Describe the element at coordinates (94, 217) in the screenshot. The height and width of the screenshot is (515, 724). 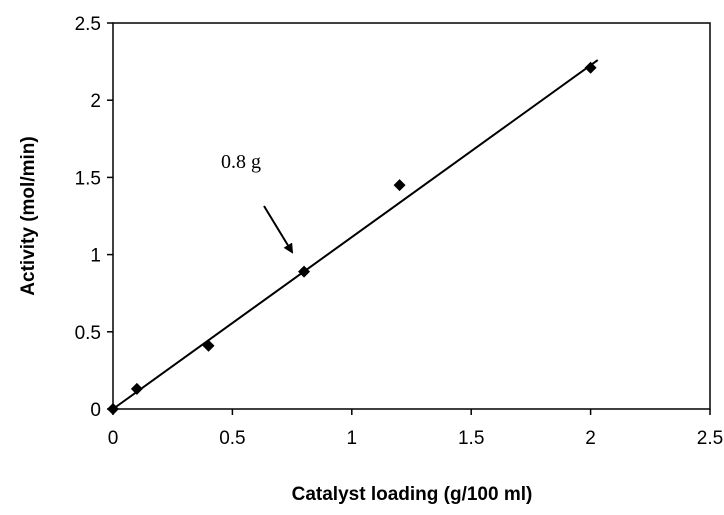
I see `y-axis-ticks: 0 0.5 1 1.5 2 2.5` at that location.